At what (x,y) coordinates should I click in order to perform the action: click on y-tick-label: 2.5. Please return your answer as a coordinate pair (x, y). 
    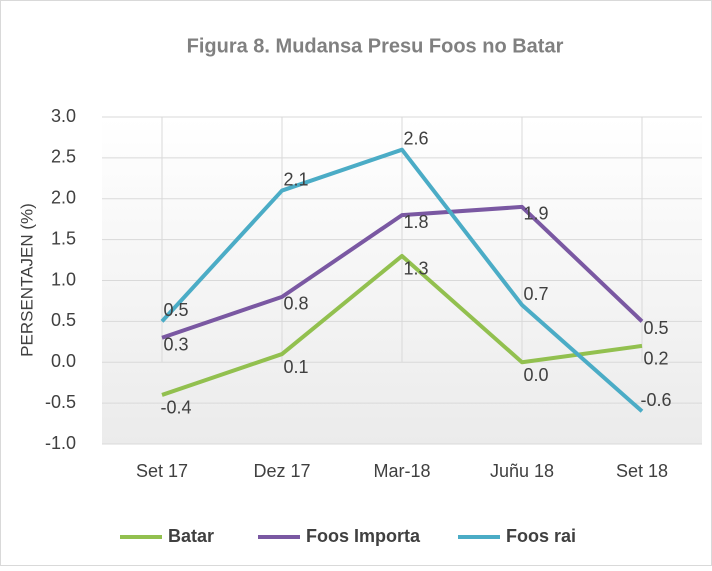
    Looking at the image, I should click on (63, 157).